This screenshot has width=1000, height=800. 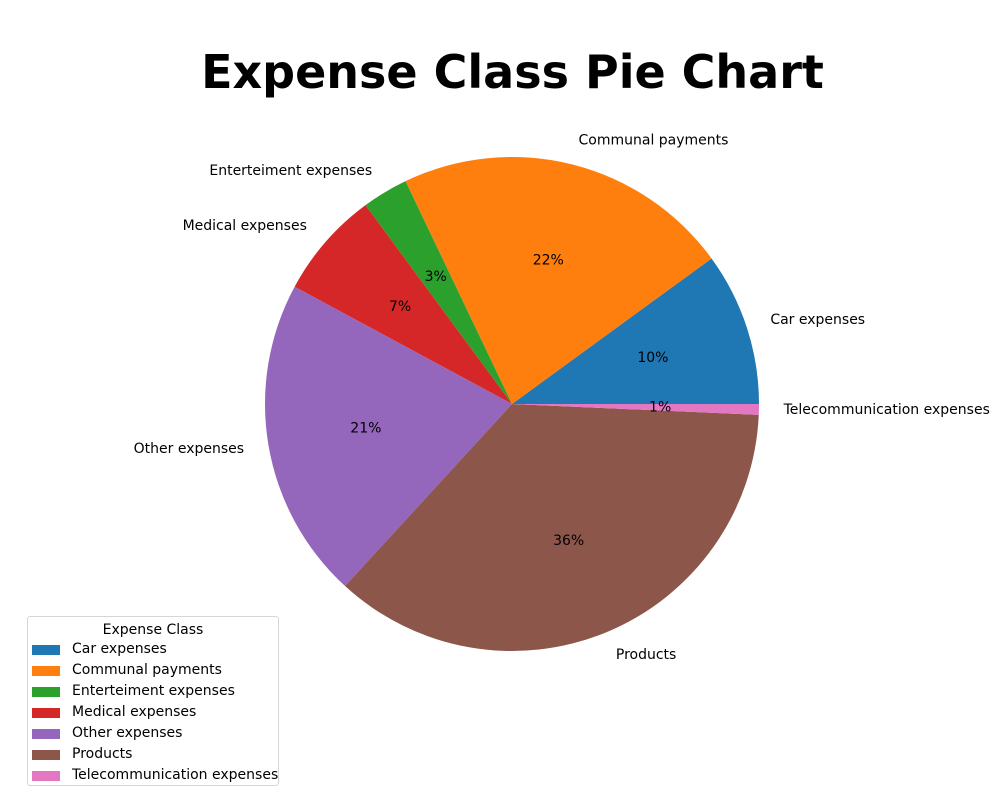 What do you see at coordinates (175, 775) in the screenshot?
I see `legend-label: Telecommunication expenses` at bounding box center [175, 775].